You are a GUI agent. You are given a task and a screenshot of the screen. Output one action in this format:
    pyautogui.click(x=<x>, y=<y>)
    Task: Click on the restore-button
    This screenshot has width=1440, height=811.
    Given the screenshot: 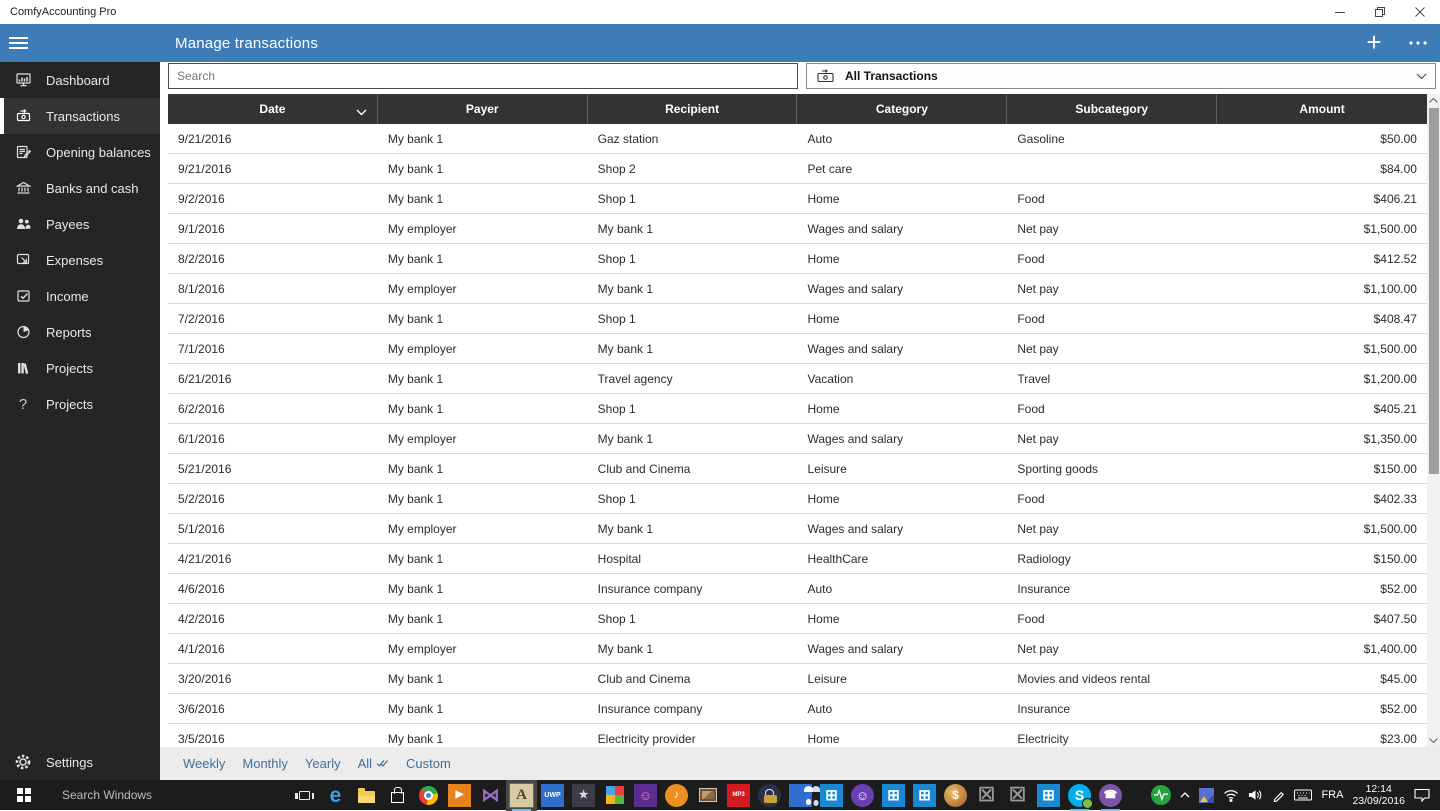 What is the action you would take?
    pyautogui.click(x=1380, y=12)
    